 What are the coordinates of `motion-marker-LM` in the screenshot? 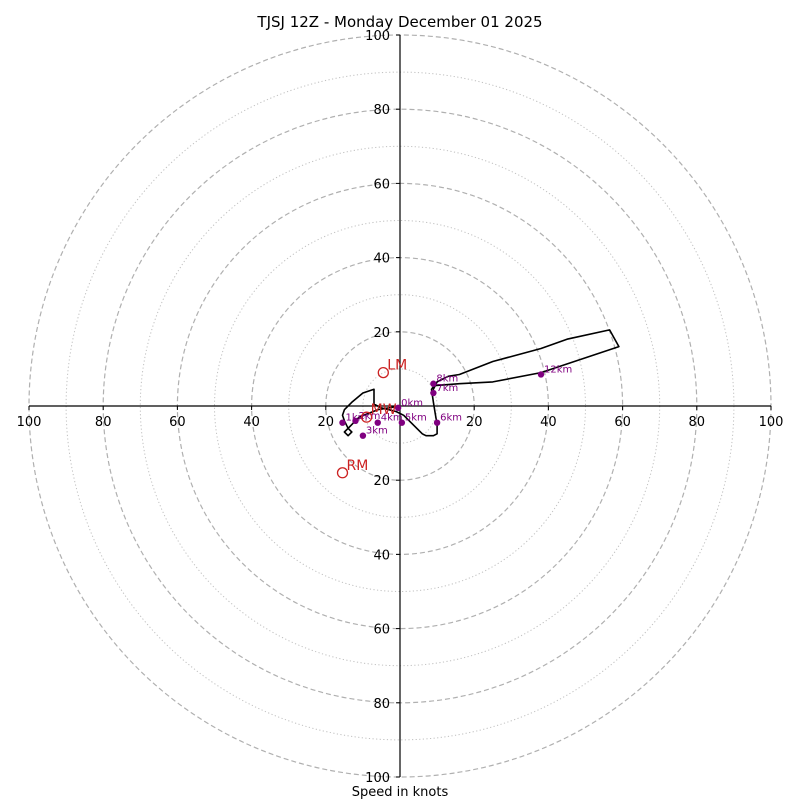 It's located at (383, 372).